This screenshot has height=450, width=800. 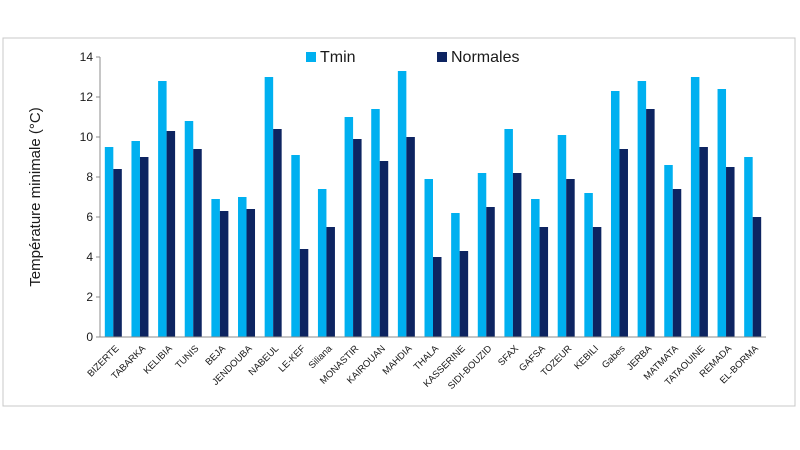 What do you see at coordinates (87, 137) in the screenshot?
I see `y-tick-label: 10` at bounding box center [87, 137].